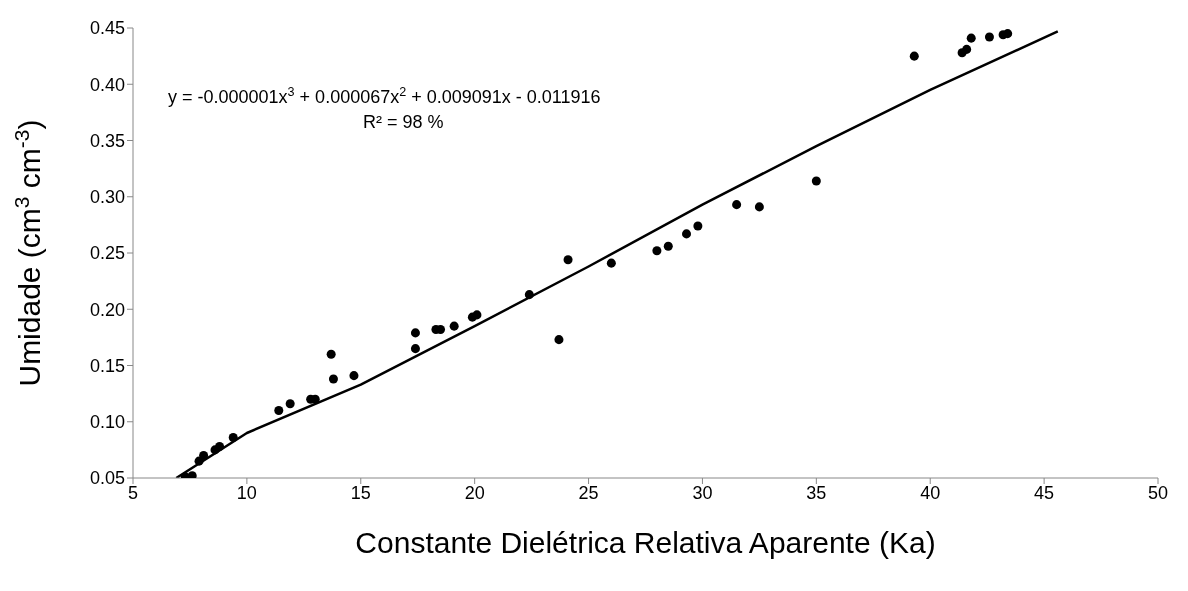 This screenshot has width=1188, height=591. I want to click on x-tick-label: 40, so click(930, 492).